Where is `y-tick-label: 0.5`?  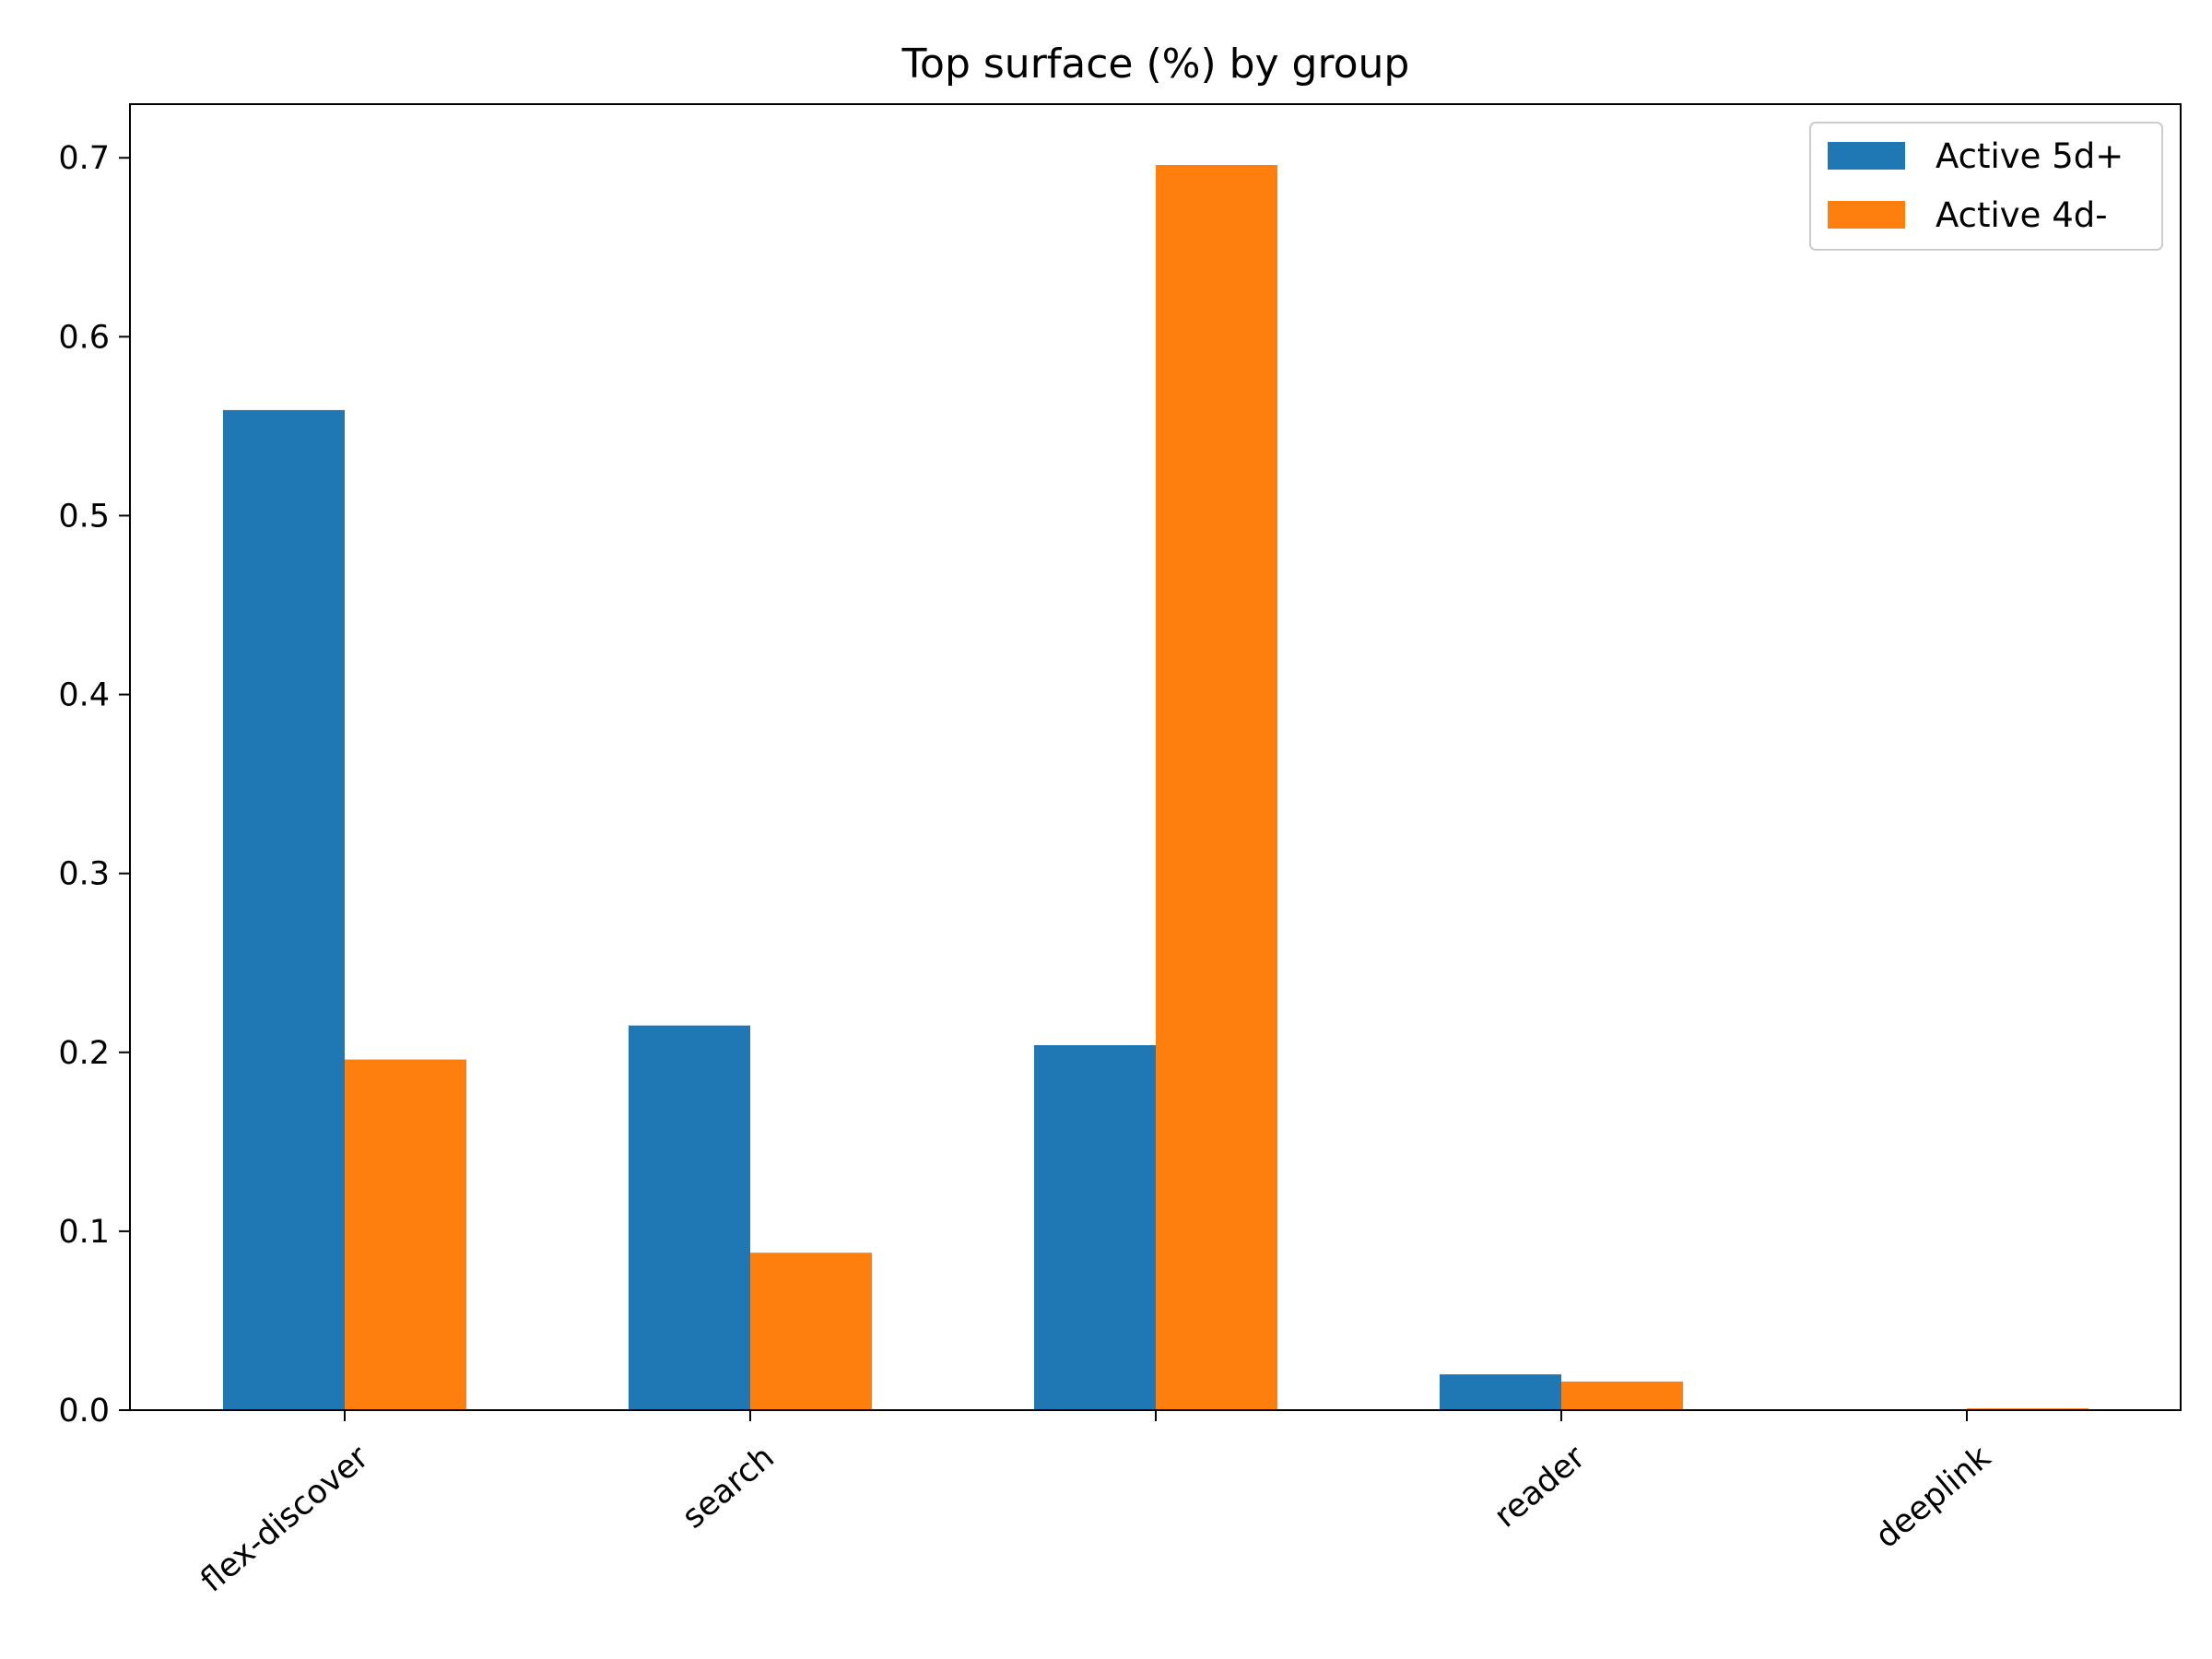
y-tick-label: 0.5 is located at coordinates (84, 516).